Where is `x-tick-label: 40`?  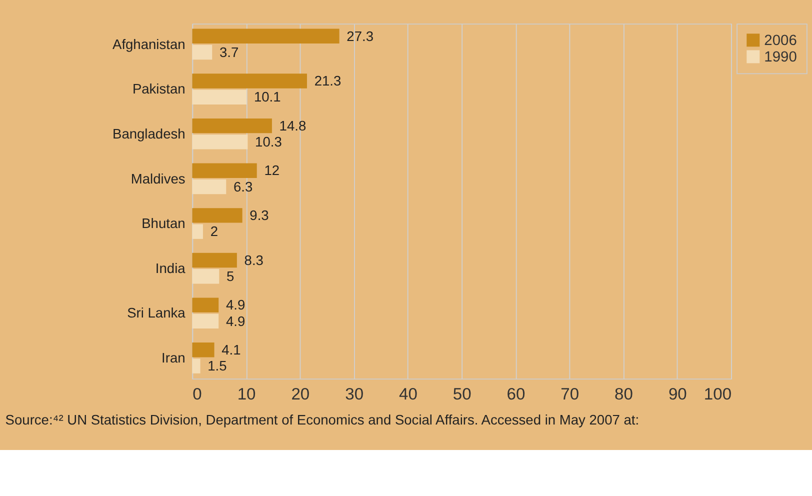 x-tick-label: 40 is located at coordinates (408, 394).